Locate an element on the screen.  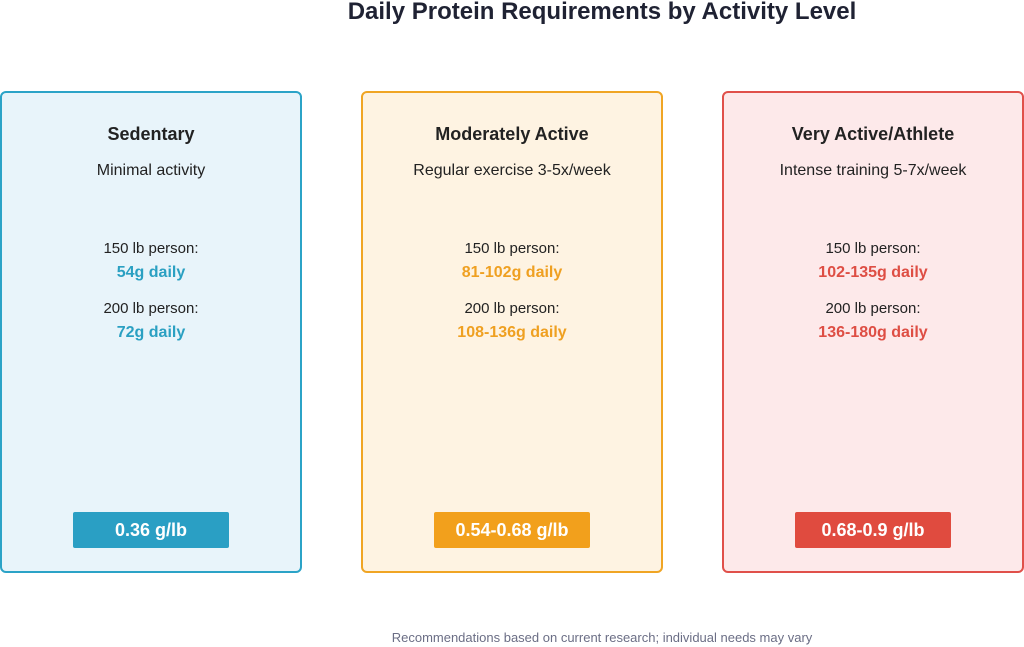
card-description: Regular exercise 3-5x/week is located at coordinates (512, 170).